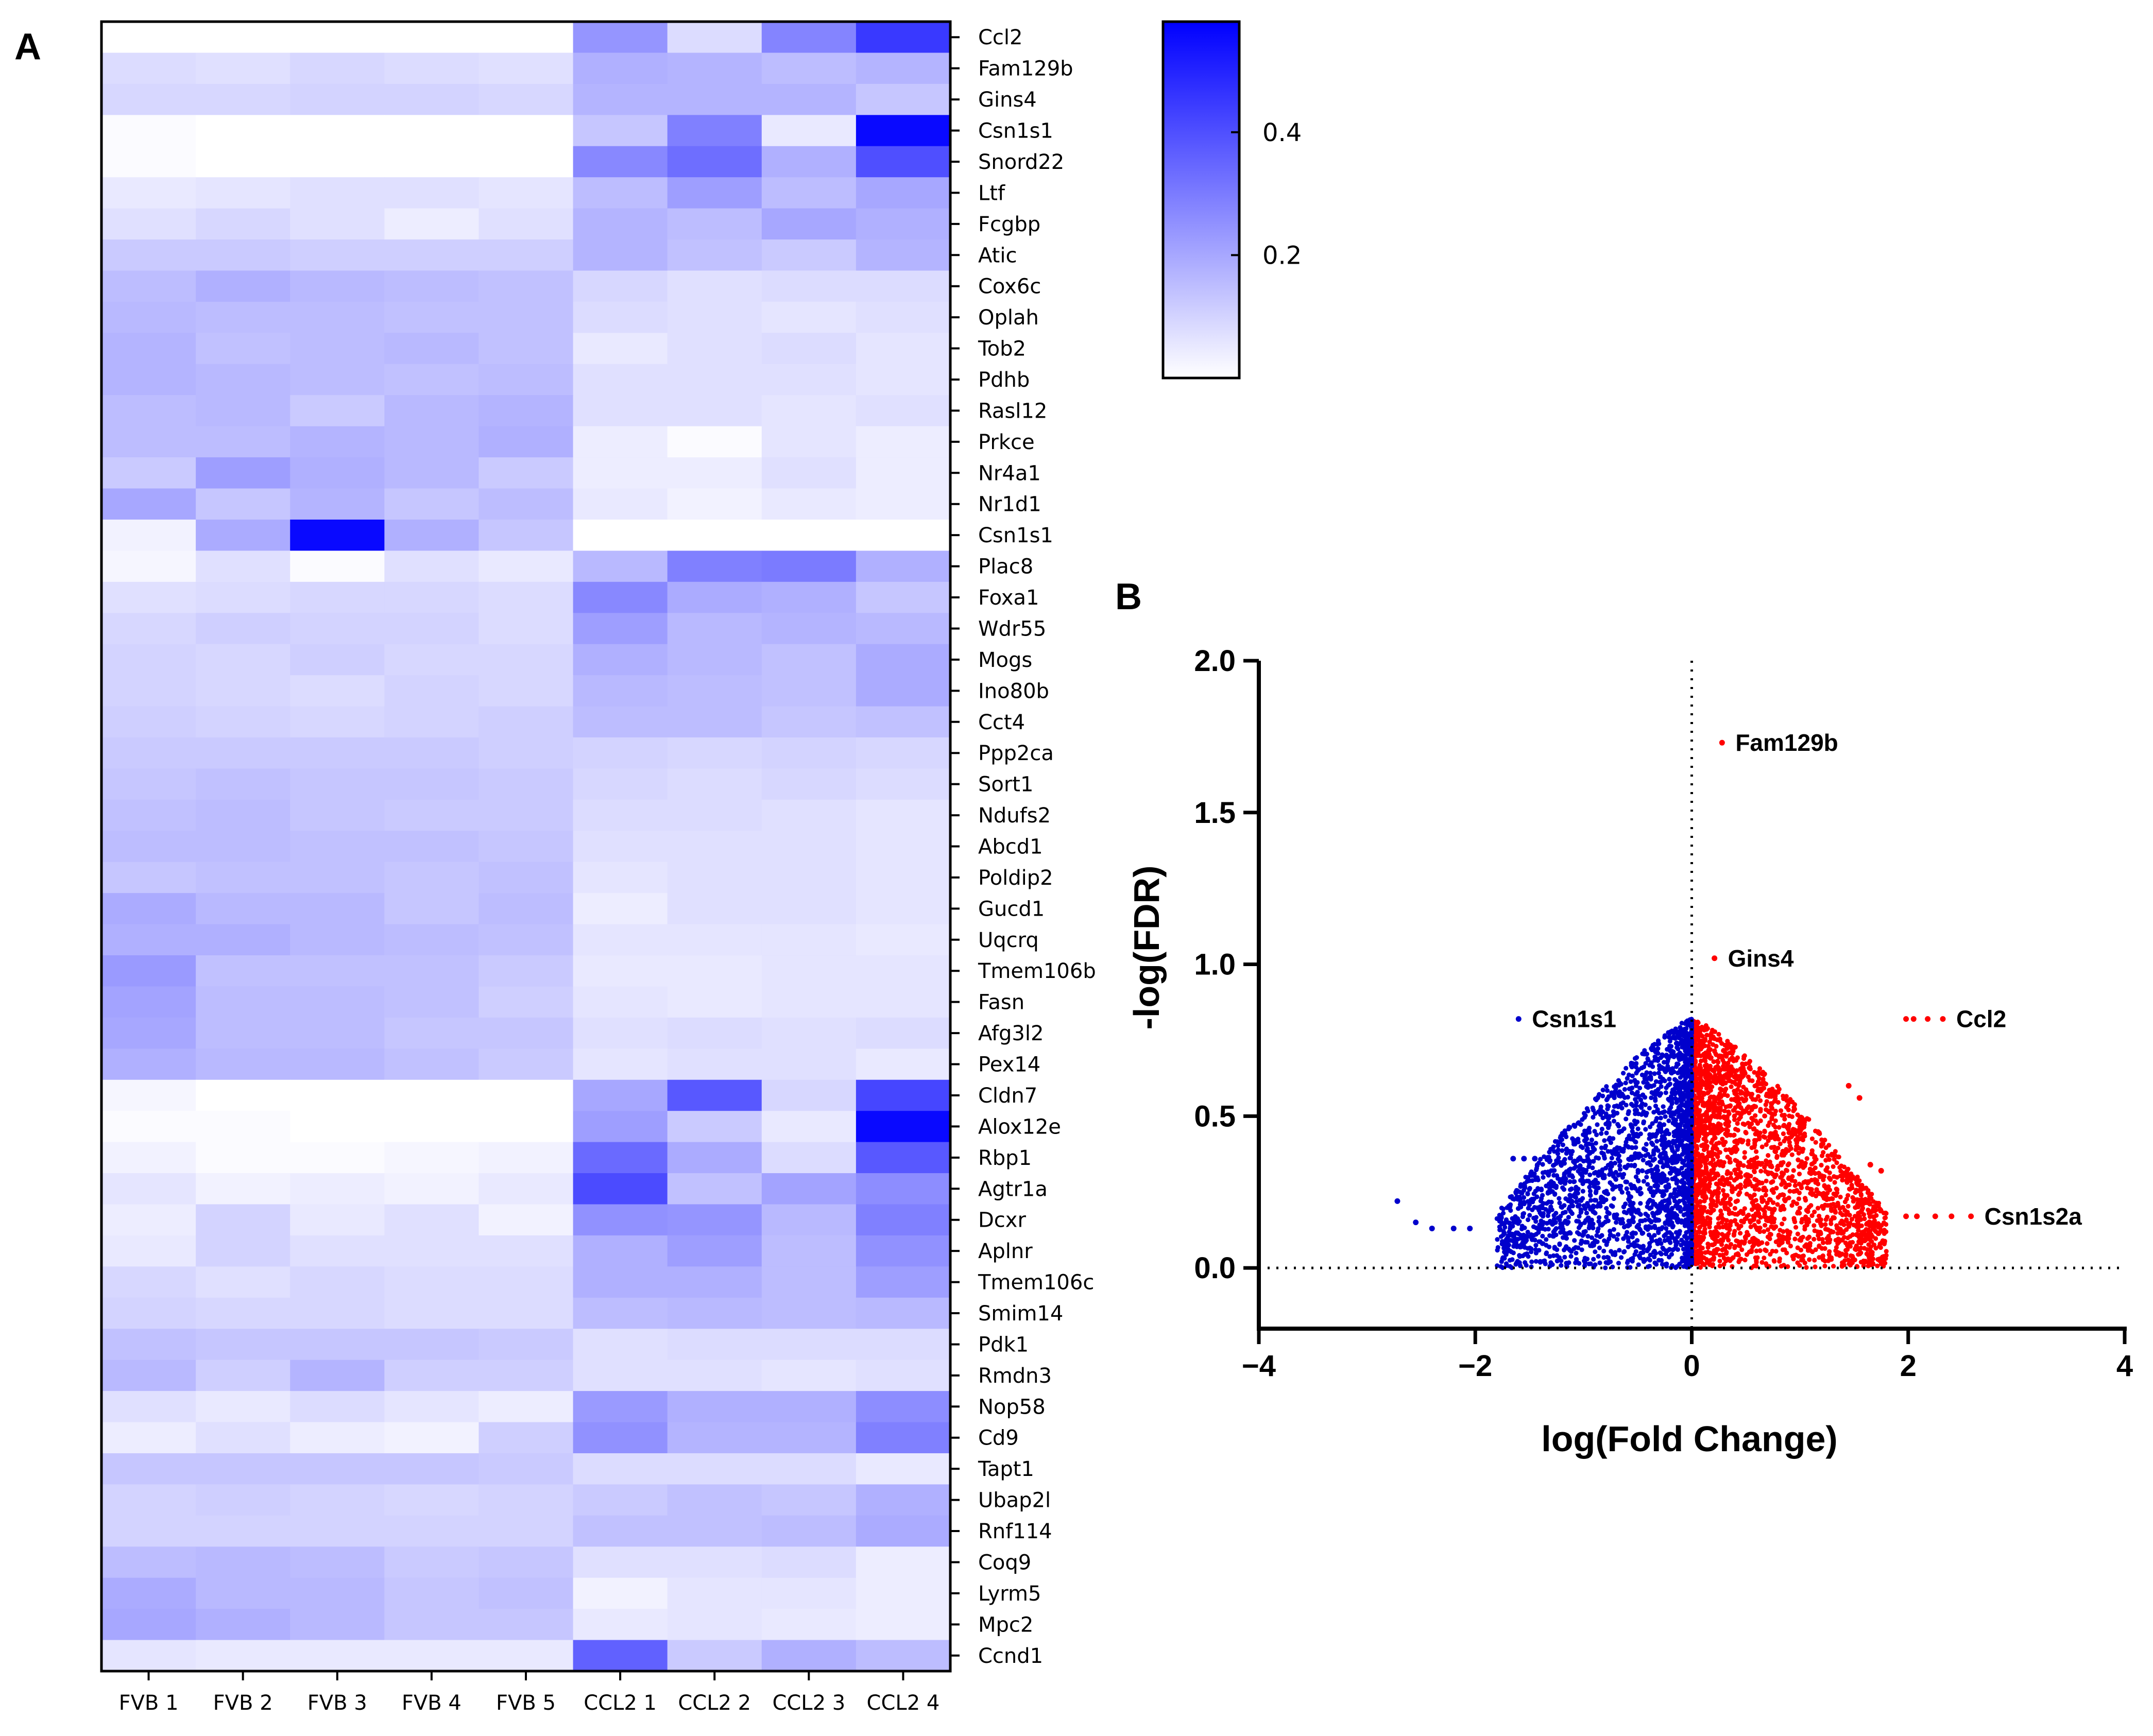 This screenshot has height=1736, width=2153. What do you see at coordinates (1020, 1127) in the screenshot?
I see `row-label: Alox12e` at bounding box center [1020, 1127].